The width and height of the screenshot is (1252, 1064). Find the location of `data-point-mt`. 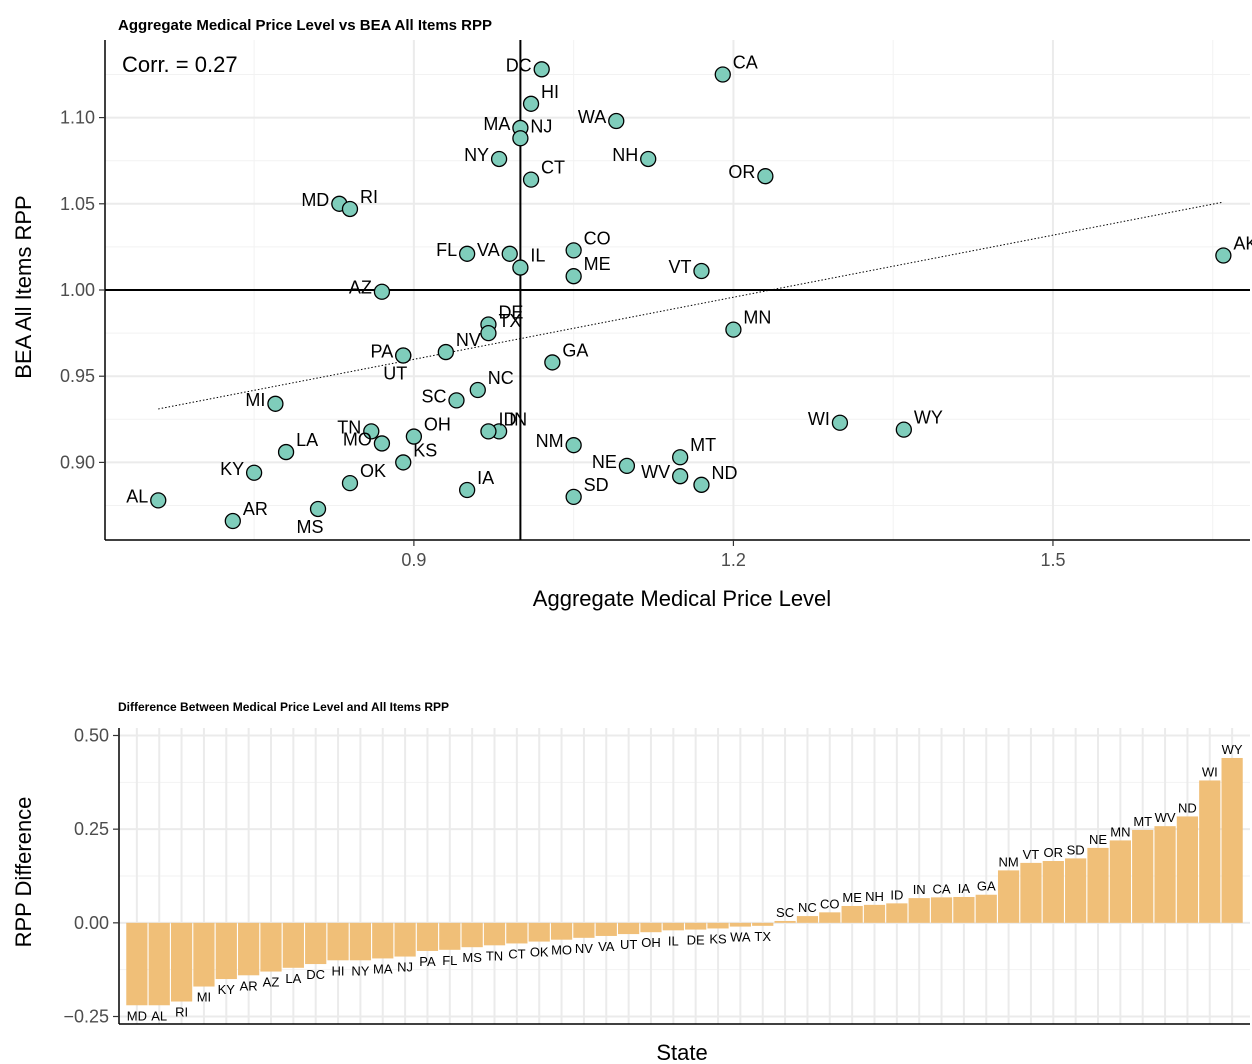

data-point-mt is located at coordinates (680, 457).